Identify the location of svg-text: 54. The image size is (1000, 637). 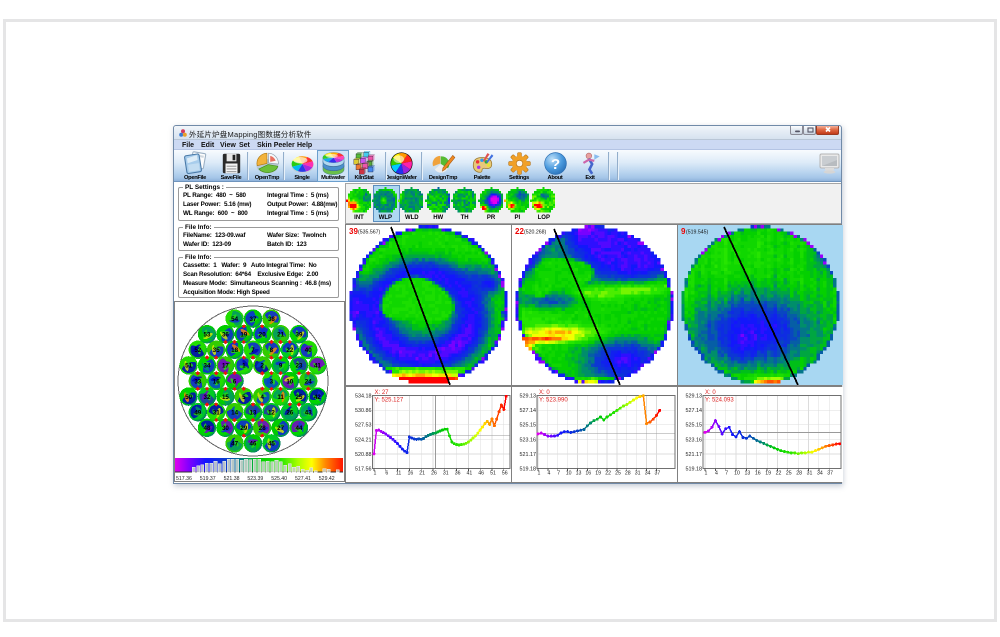
(234, 319).